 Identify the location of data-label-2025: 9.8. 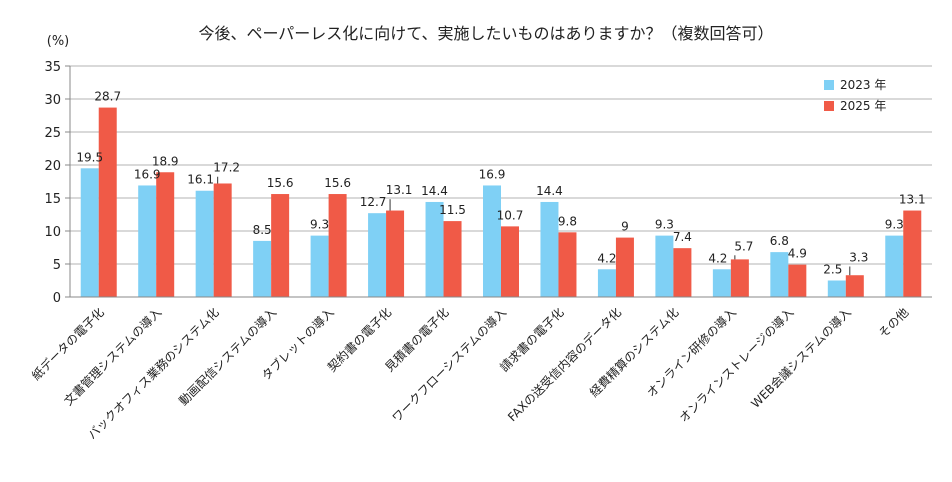
(567, 221).